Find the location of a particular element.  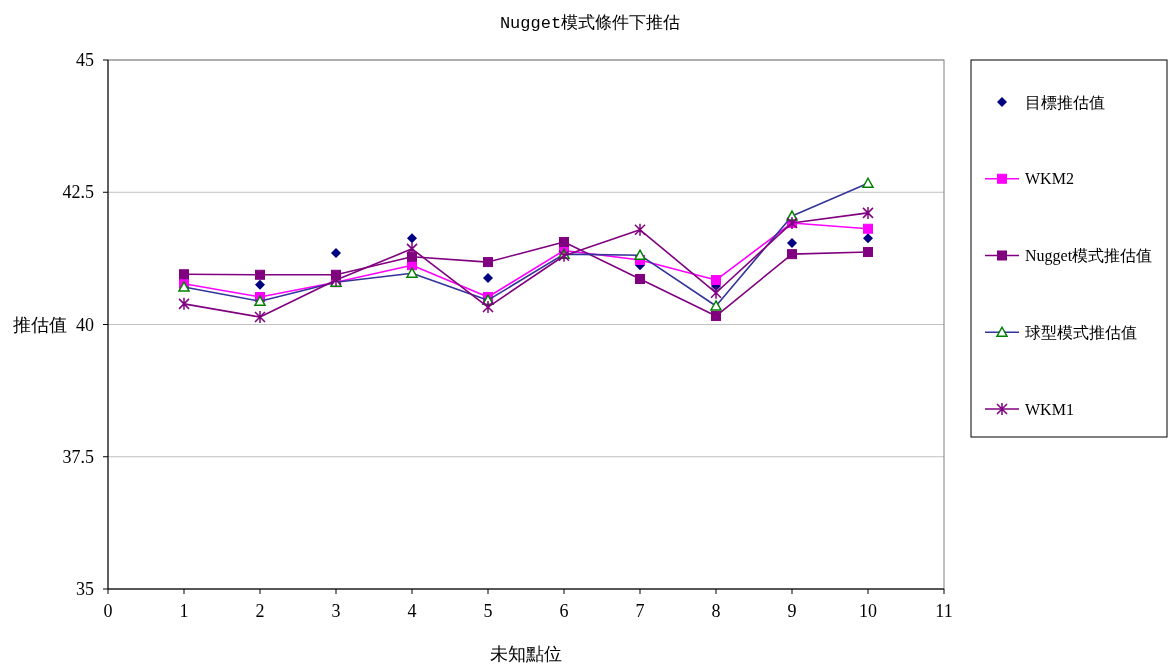

y-tick-label: 37.5 is located at coordinates (78, 456).